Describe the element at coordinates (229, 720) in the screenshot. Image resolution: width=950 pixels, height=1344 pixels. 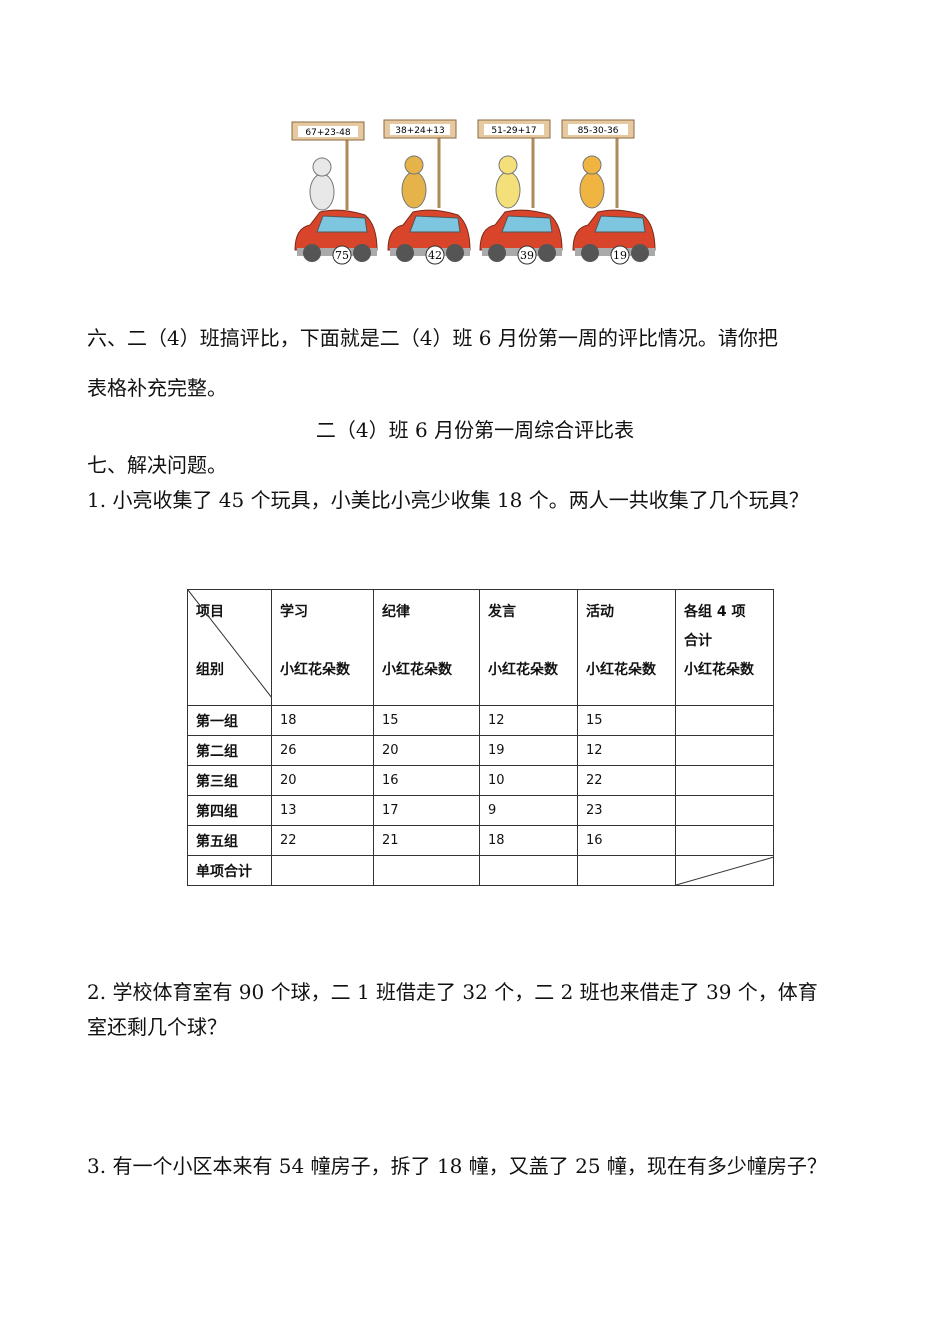
I see `row-label: 第一组` at that location.